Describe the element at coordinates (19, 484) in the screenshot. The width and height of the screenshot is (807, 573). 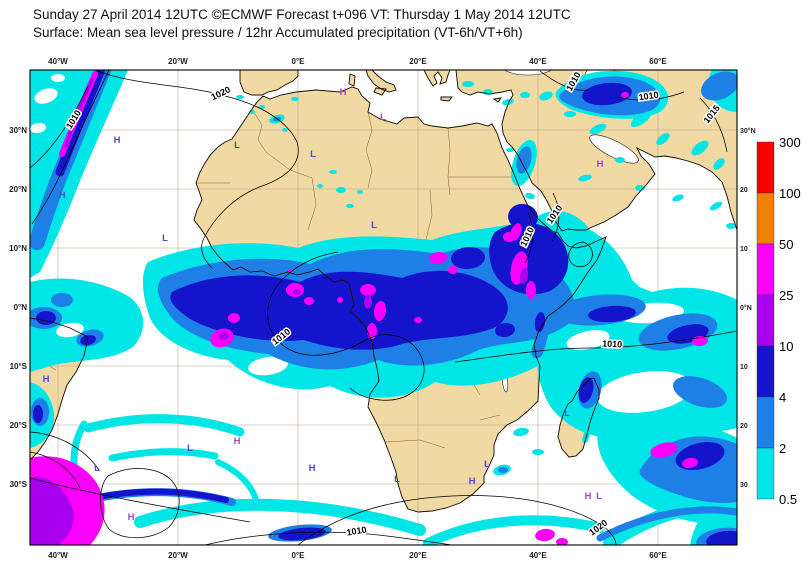
I see `axis-tick-label: 30°S` at that location.